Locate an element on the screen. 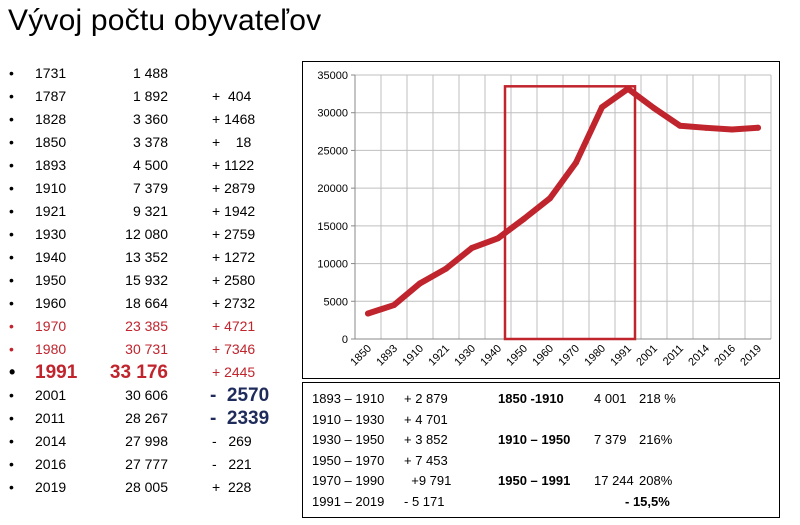 This screenshot has width=800, height=525. row-year: 1980 is located at coordinates (51, 349).